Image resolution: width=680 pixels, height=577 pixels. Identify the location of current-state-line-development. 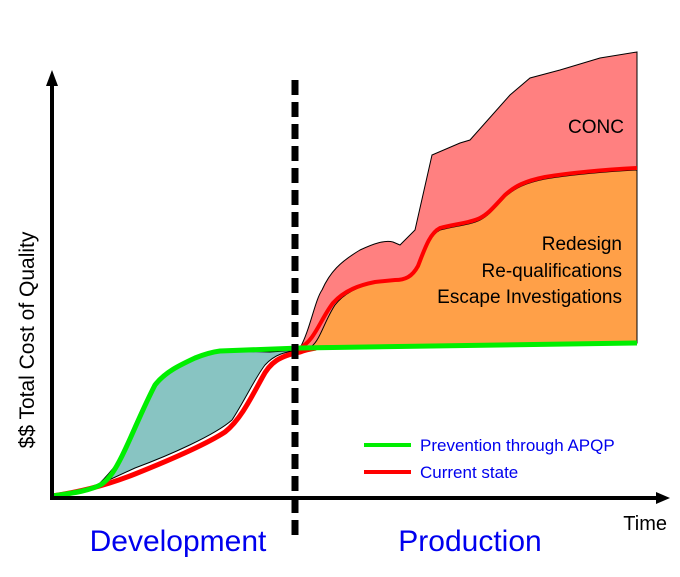
(184, 422).